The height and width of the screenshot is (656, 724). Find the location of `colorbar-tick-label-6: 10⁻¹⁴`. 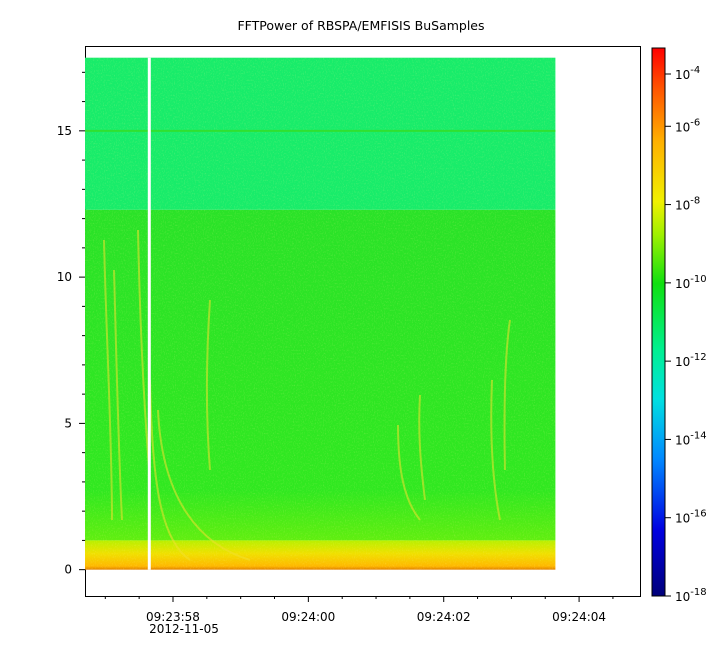

colorbar-tick-label-6: 10⁻¹⁴ is located at coordinates (691, 438).